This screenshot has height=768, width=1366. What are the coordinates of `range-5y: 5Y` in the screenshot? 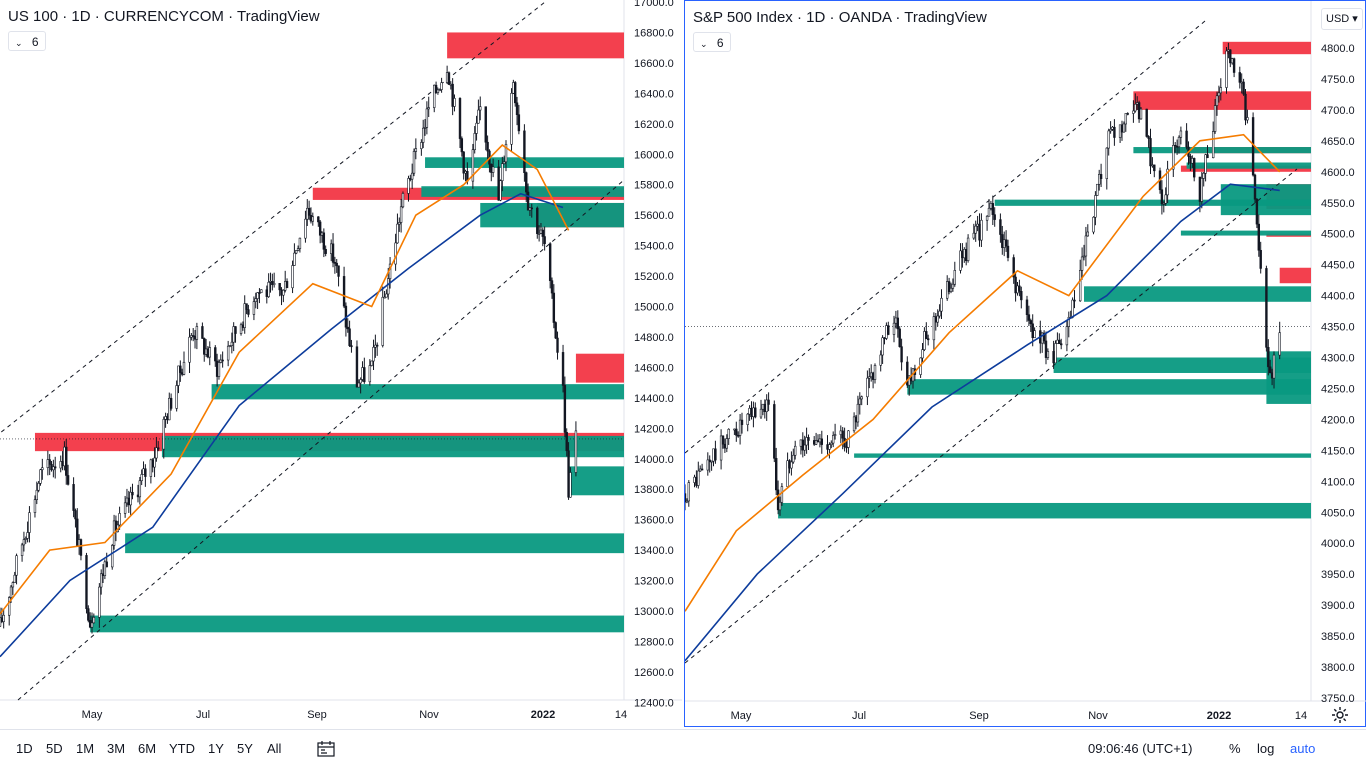 It's located at (245, 748).